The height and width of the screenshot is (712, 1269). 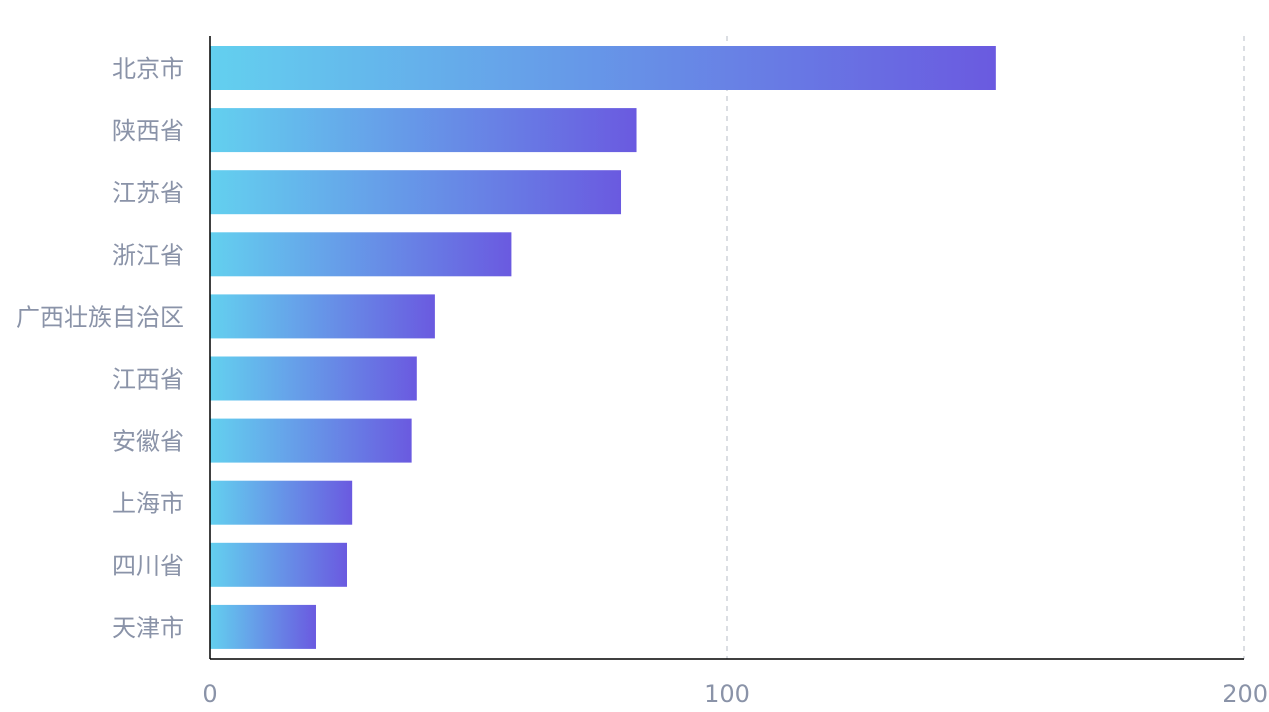 What do you see at coordinates (148, 566) in the screenshot?
I see `category-label: 四川省` at bounding box center [148, 566].